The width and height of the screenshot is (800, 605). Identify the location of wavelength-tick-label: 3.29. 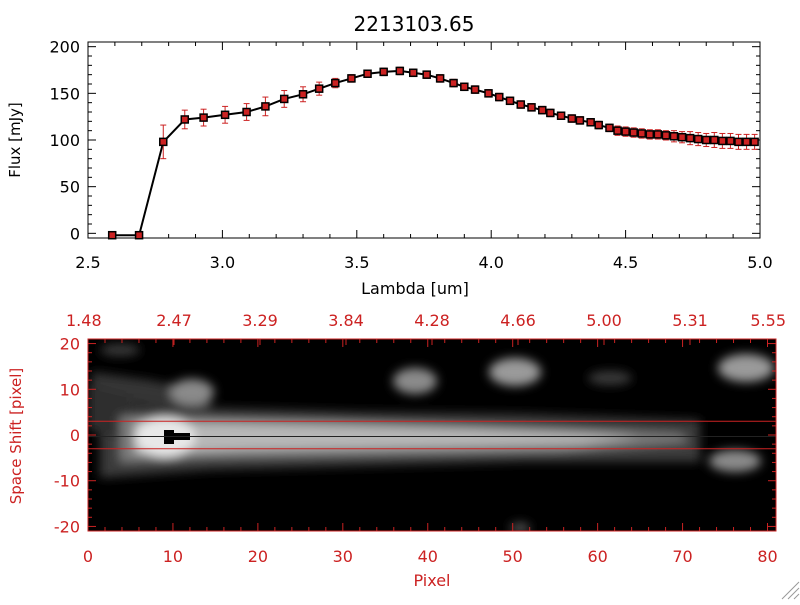
(260, 320).